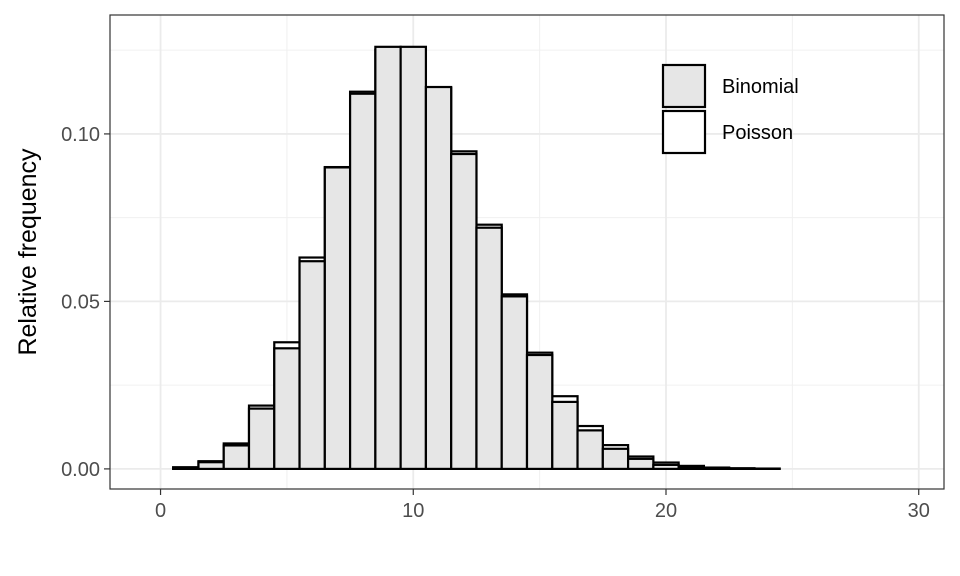 This screenshot has height=576, width=960. I want to click on y-tick-label: 0.00, so click(80, 470).